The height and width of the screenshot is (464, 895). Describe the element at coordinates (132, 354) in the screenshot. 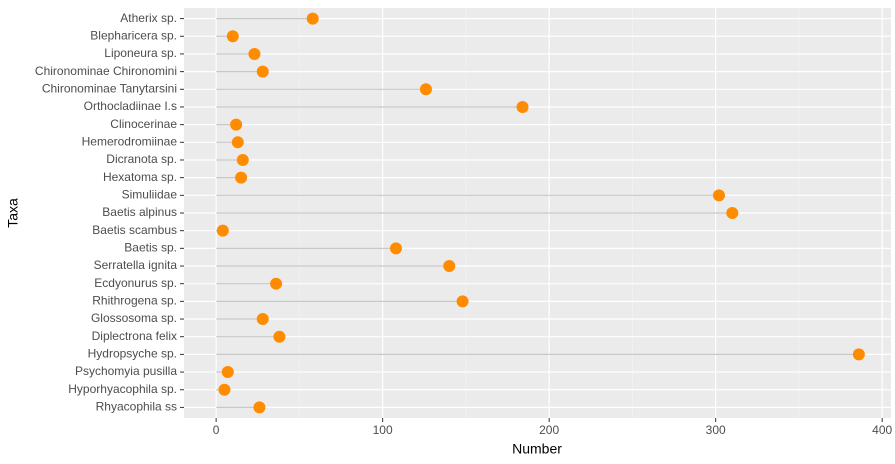

I see `y-tick-label: Hydropsyche sp.` at that location.